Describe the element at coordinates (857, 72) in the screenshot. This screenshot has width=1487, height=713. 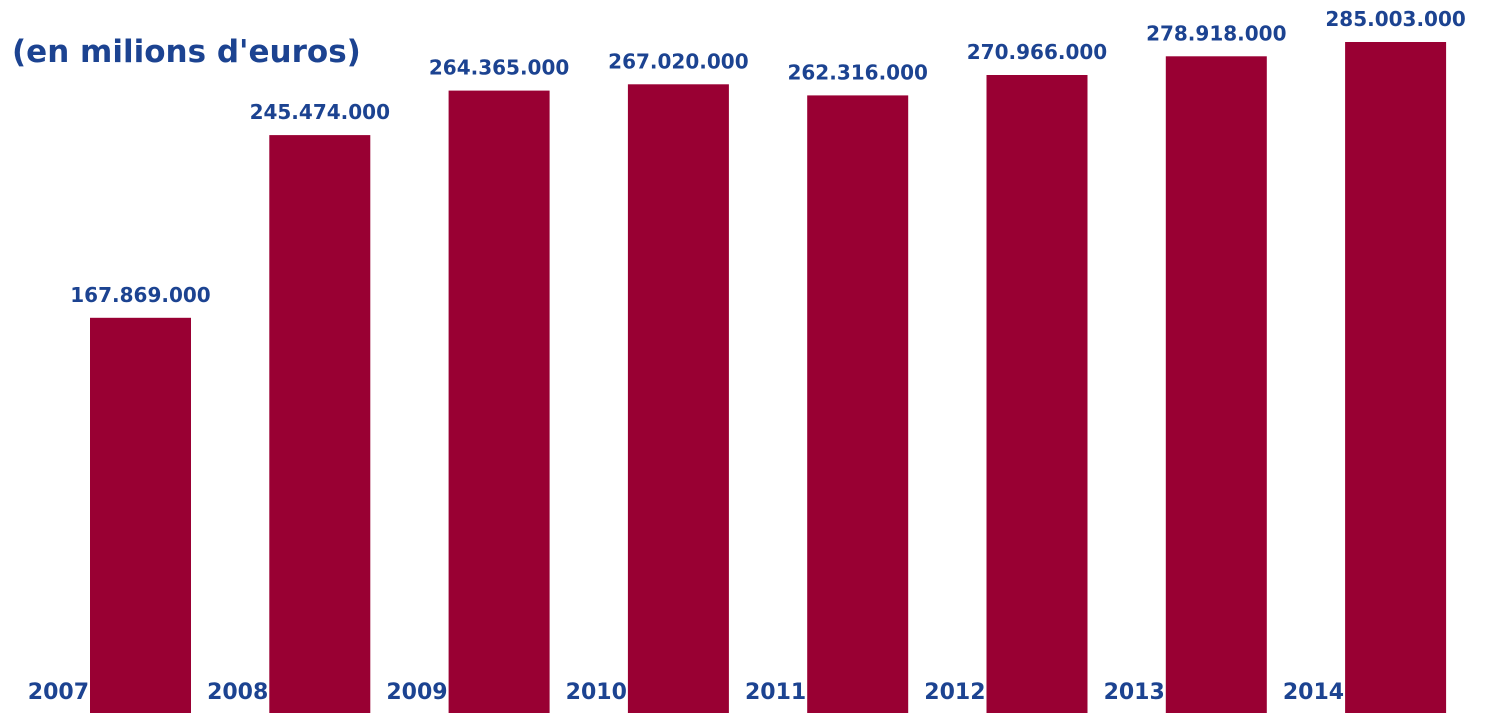
I see `value-label-2011: 262.316.000` at that location.